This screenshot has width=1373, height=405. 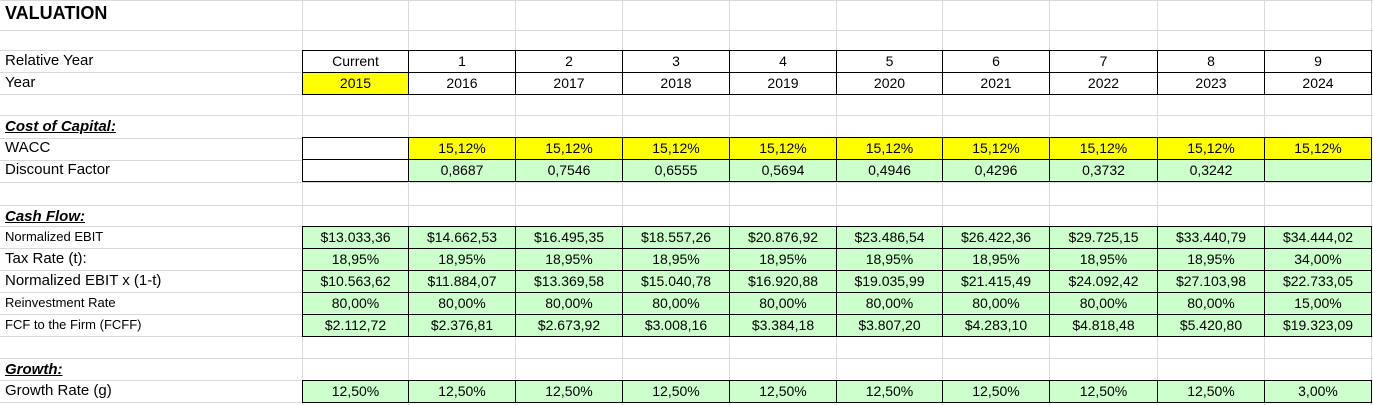 What do you see at coordinates (569, 170) in the screenshot?
I see `cell: 0,7546` at bounding box center [569, 170].